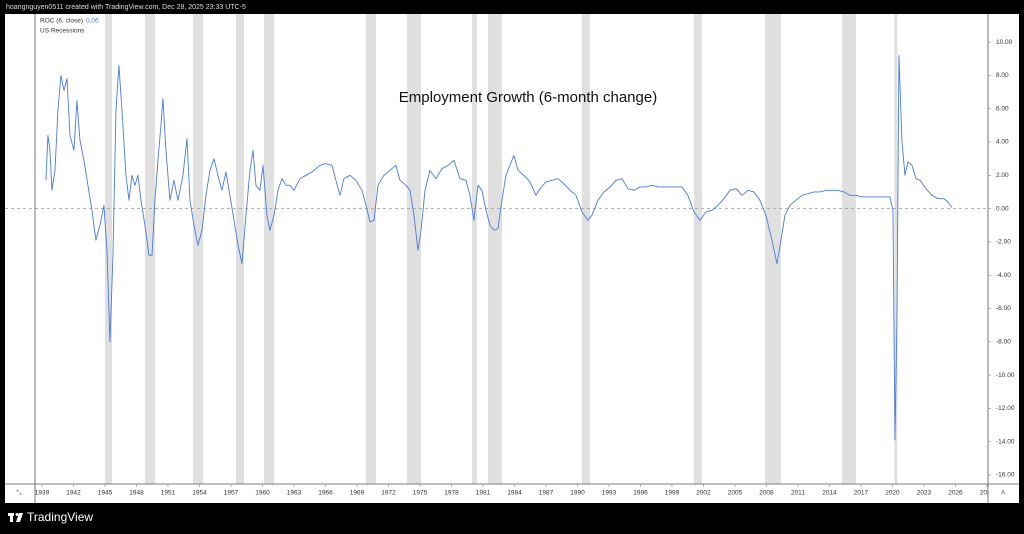 This screenshot has height=534, width=1024. What do you see at coordinates (546, 493) in the screenshot?
I see `x-tick-label: 1987` at bounding box center [546, 493].